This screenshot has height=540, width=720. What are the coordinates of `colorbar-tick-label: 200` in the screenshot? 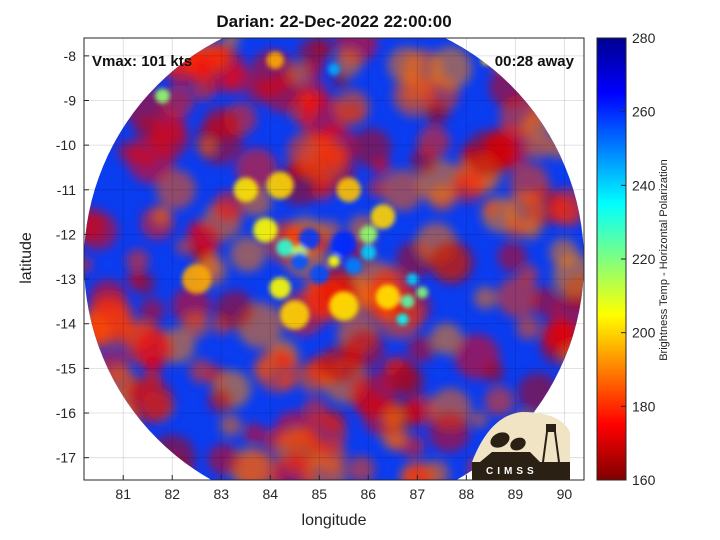 It's located at (644, 333).